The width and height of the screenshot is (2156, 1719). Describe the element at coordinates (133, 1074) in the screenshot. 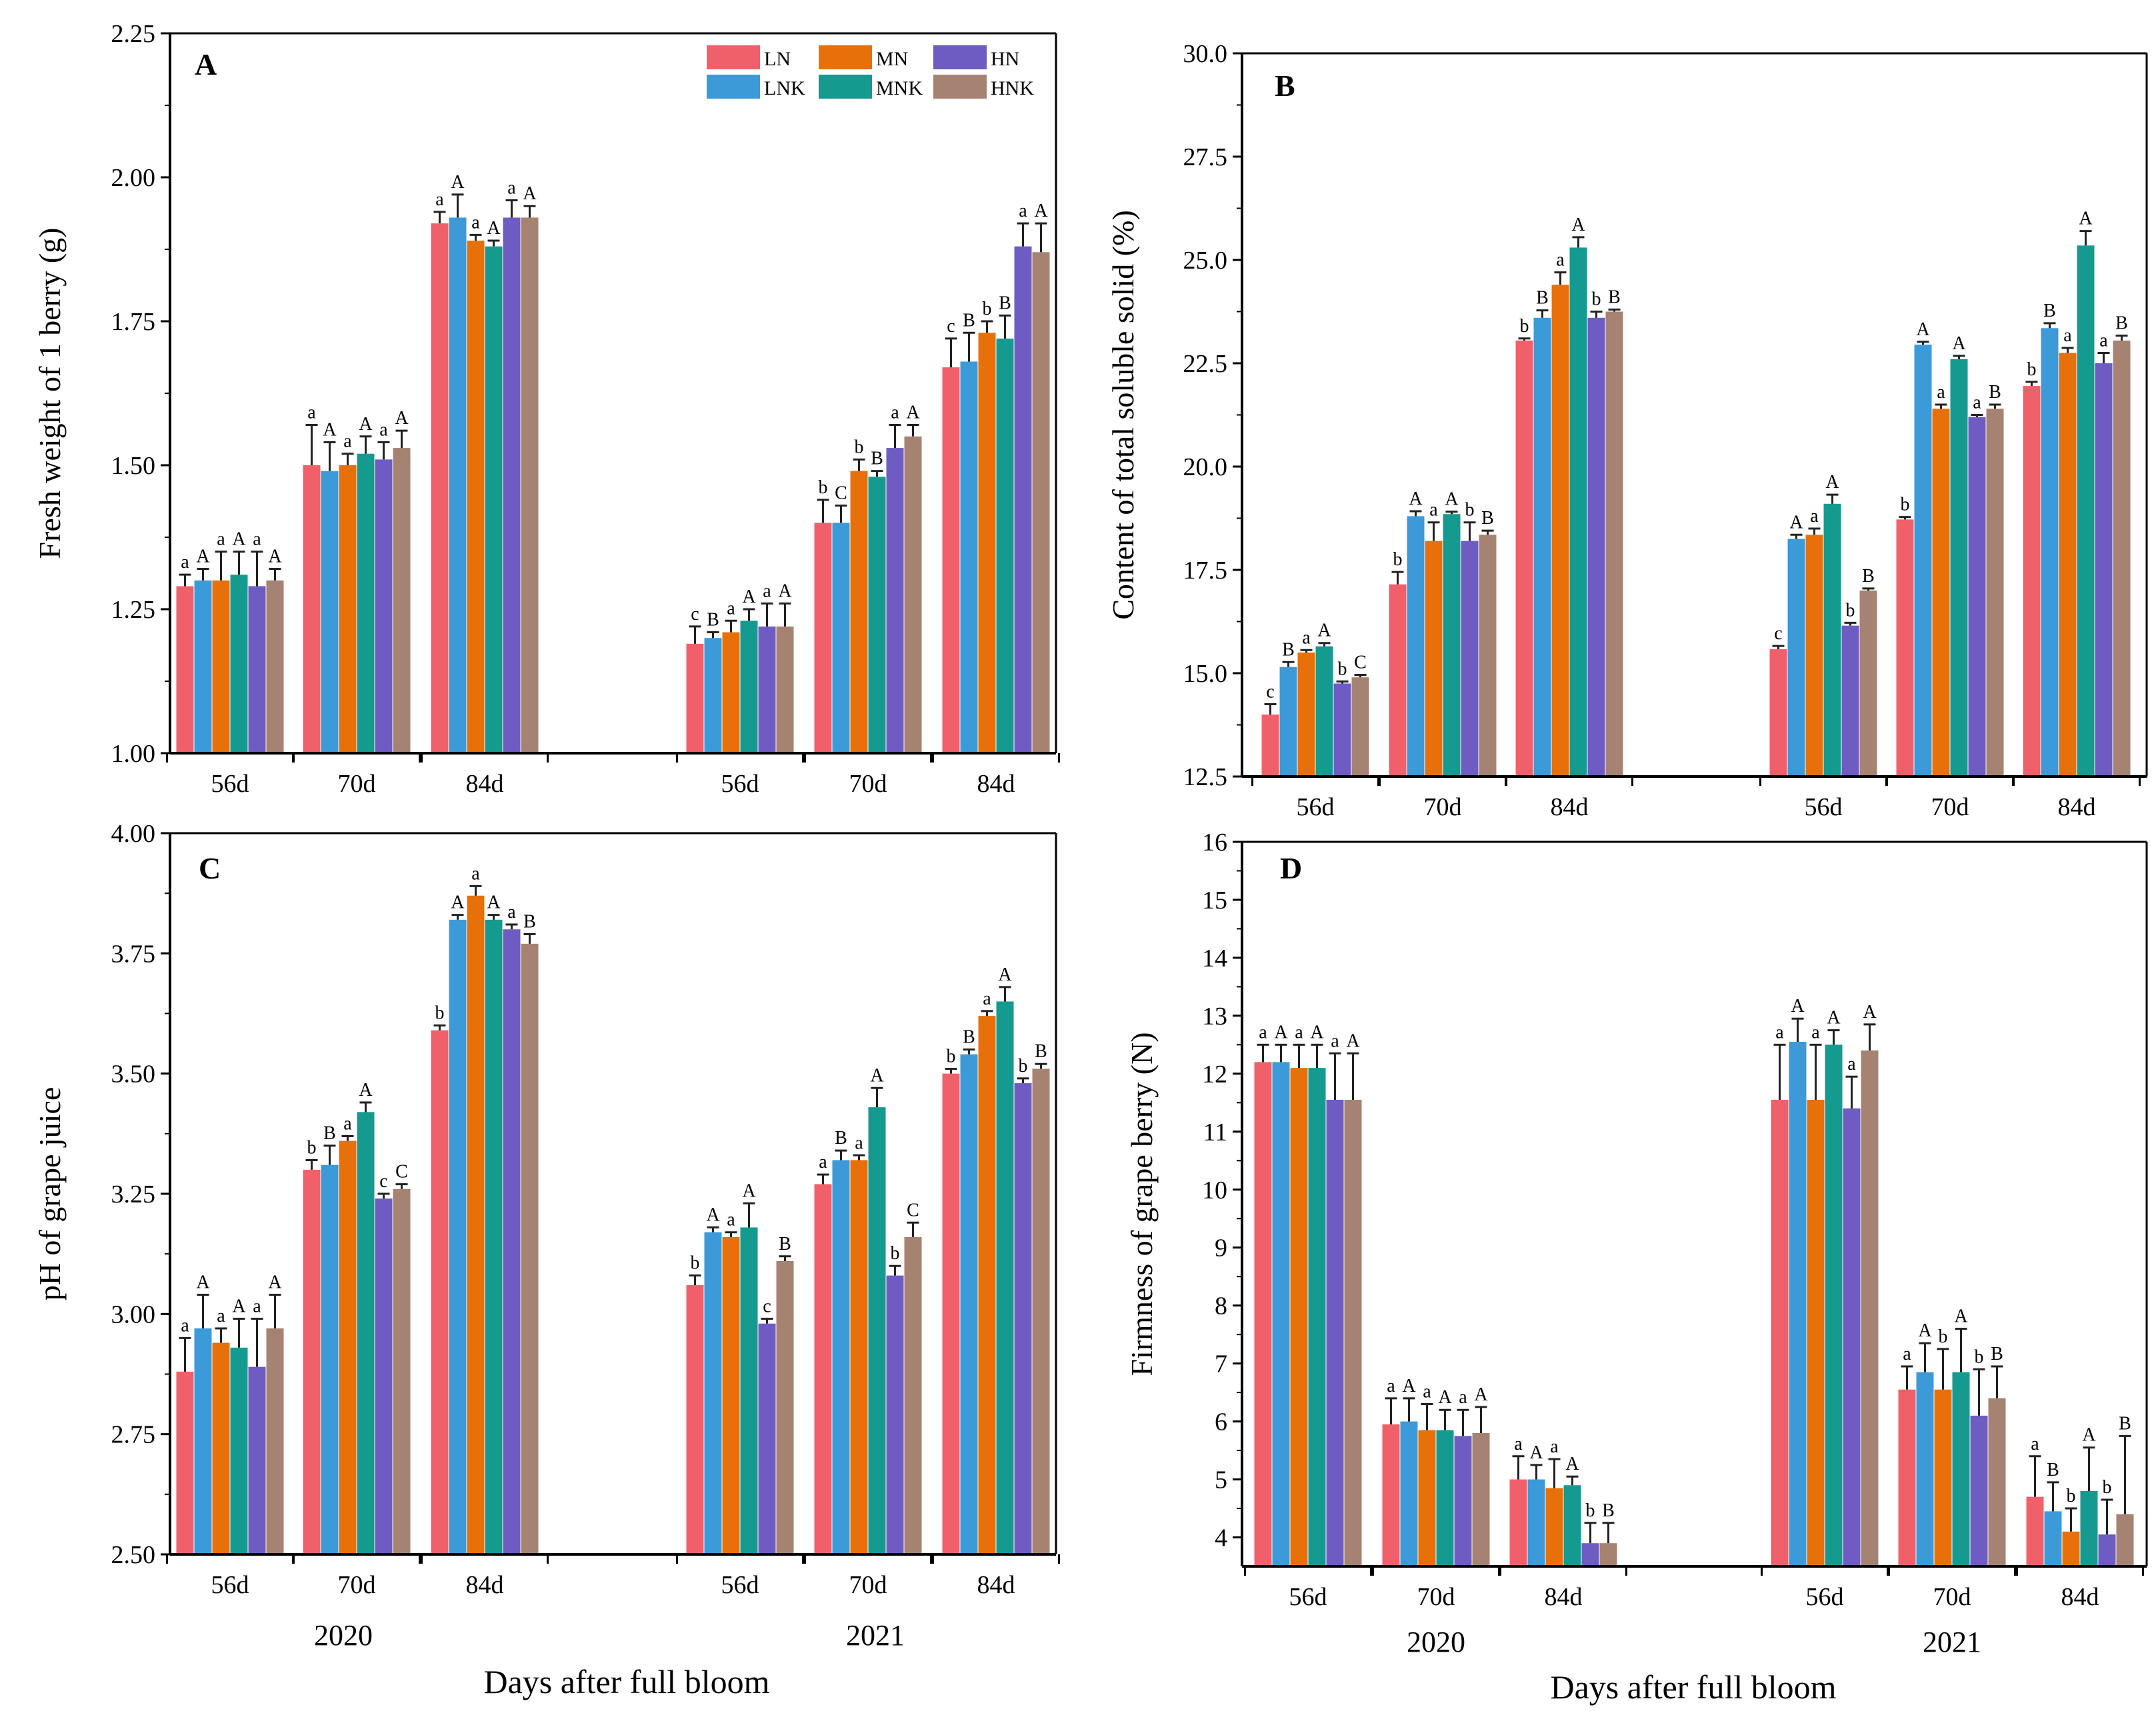

I see `y-tick-label-c-4: 3.50` at that location.